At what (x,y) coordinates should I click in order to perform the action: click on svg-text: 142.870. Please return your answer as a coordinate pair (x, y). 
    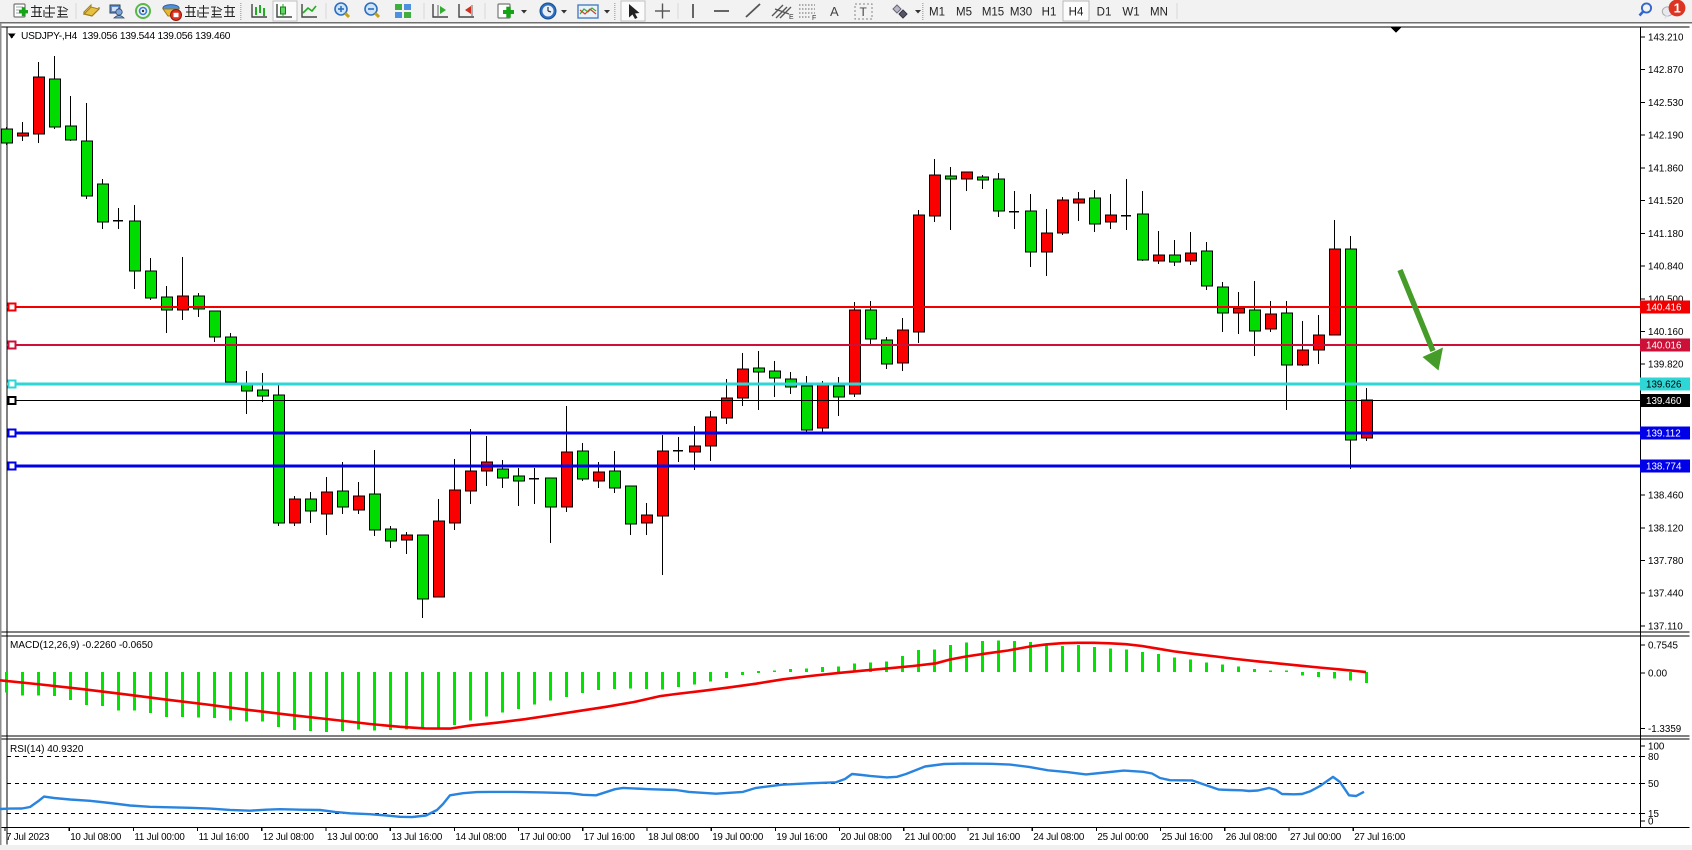
    Looking at the image, I should click on (1666, 70).